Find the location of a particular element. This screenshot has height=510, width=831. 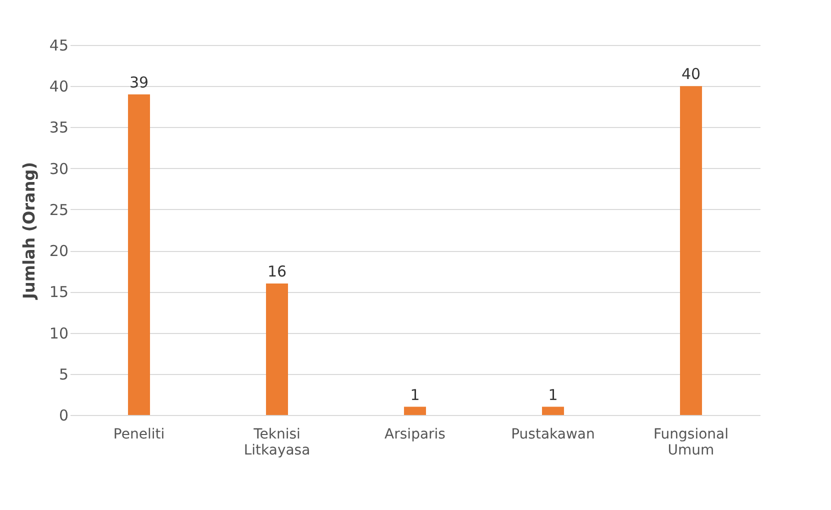

y-tick-label: 30 is located at coordinates (58, 169).